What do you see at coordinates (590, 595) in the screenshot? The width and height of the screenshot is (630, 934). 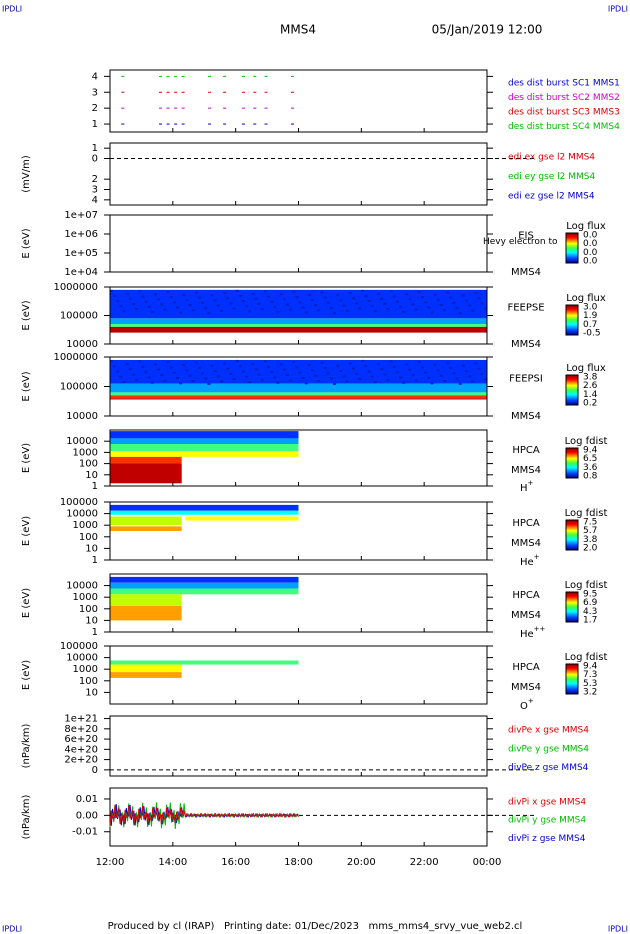 I see `colorbar-label: 9.5` at bounding box center [590, 595].